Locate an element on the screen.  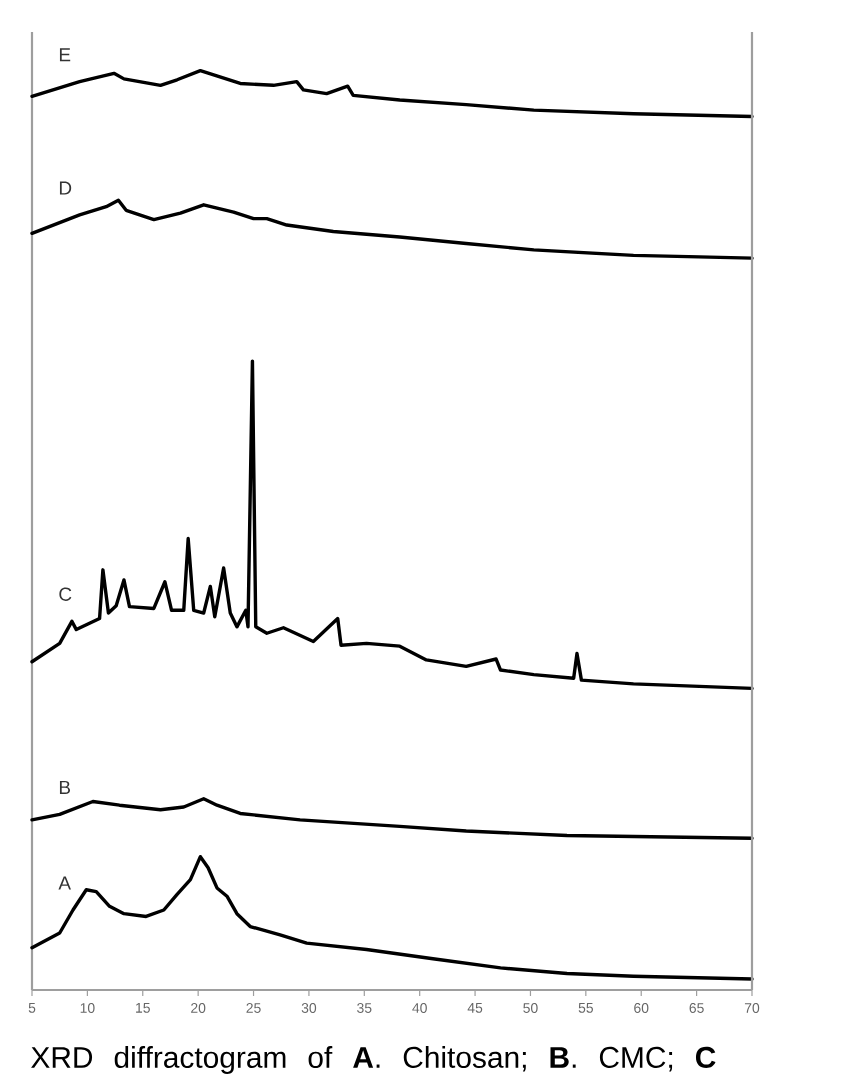
text: XRD diffractogram of A. Chitosan; B. CMC; C is located at coordinates (373, 1060).